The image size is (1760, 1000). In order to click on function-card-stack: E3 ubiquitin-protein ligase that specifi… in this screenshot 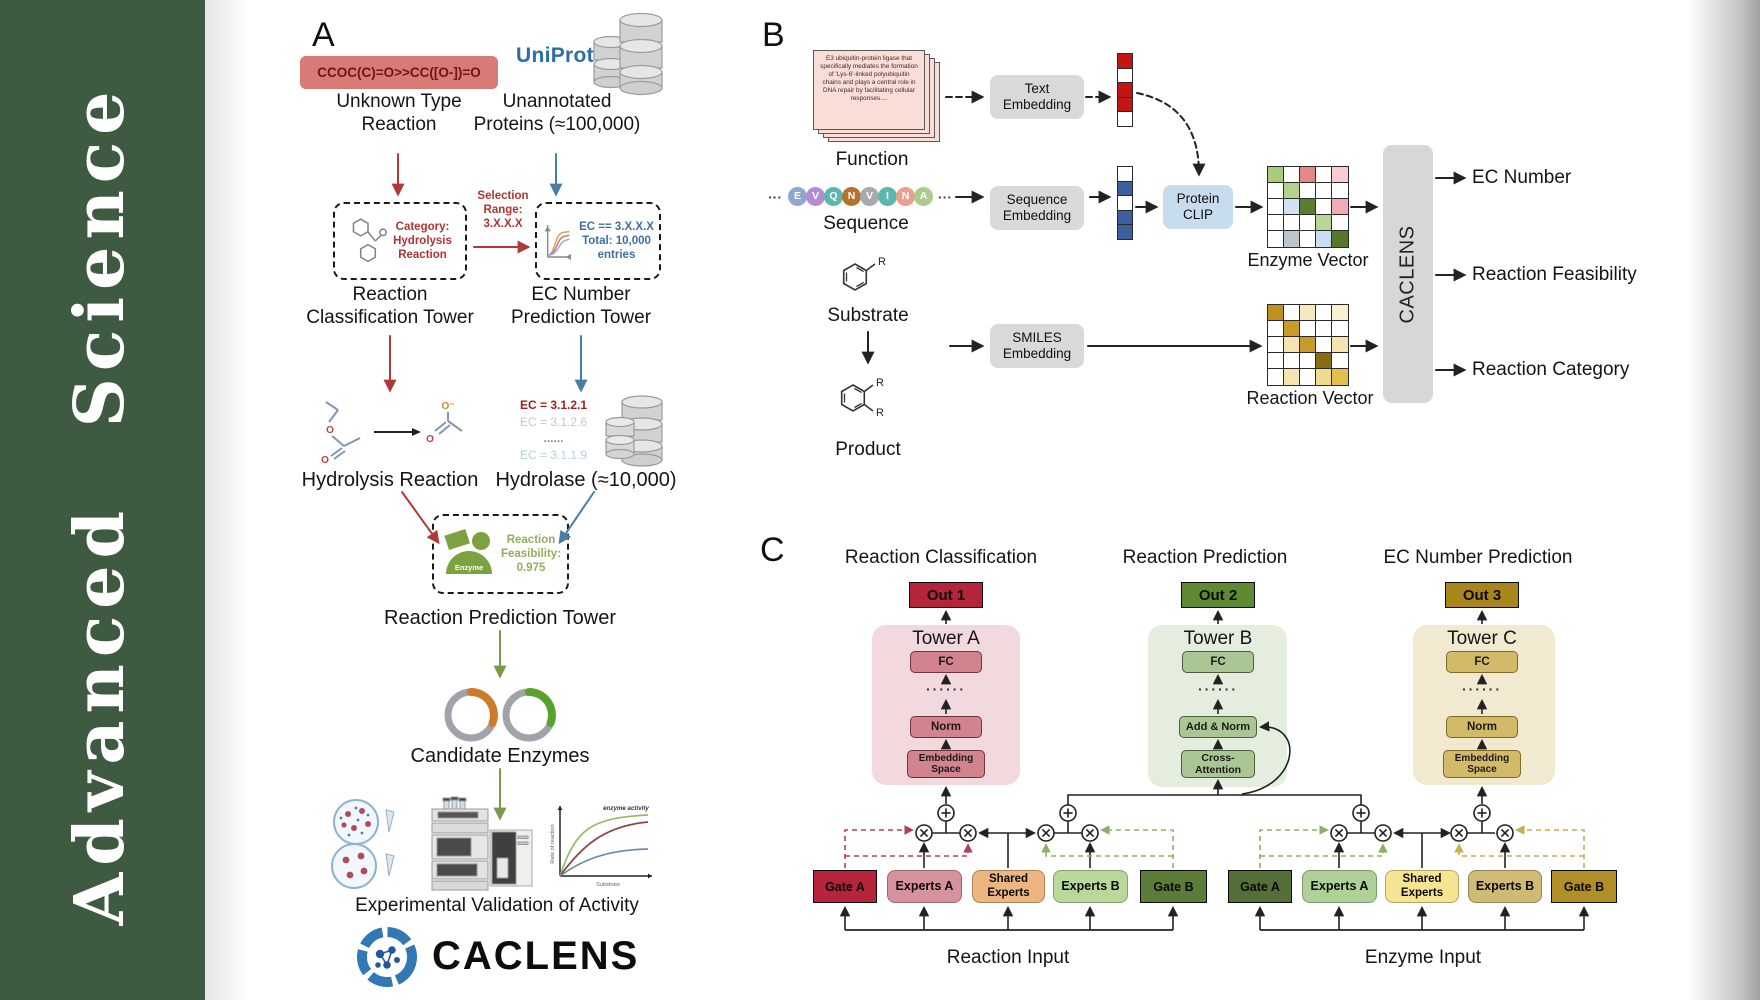, I will do `click(878, 99)`.